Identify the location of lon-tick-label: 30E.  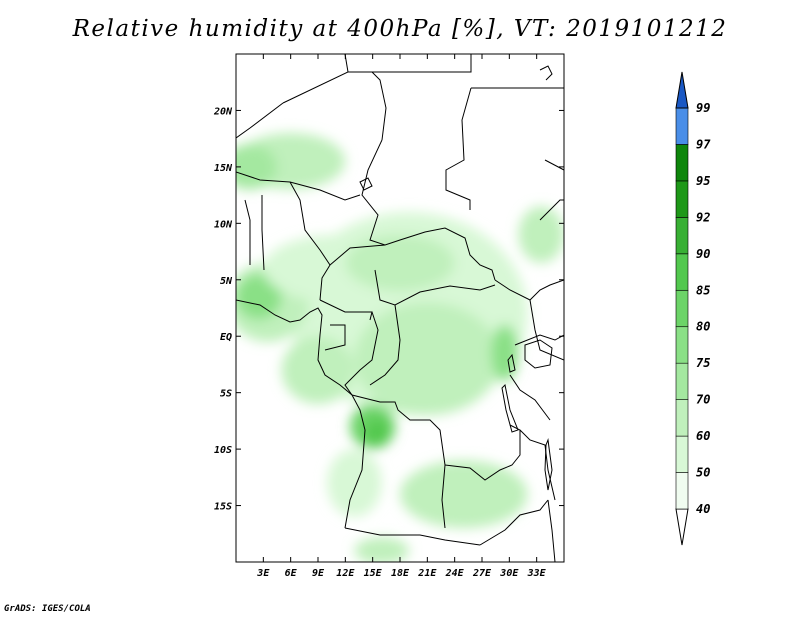
(509, 573).